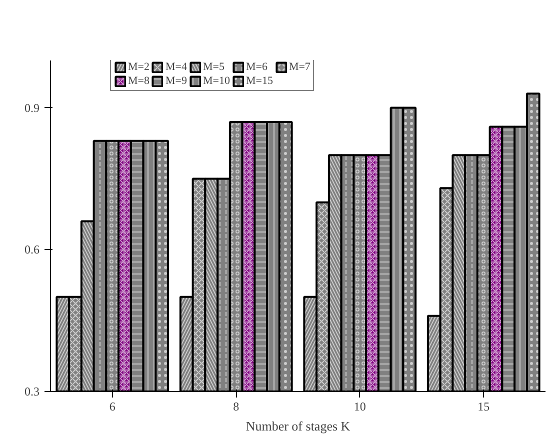  Describe the element at coordinates (176, 67) in the screenshot. I see `legend-label: M=4` at that location.